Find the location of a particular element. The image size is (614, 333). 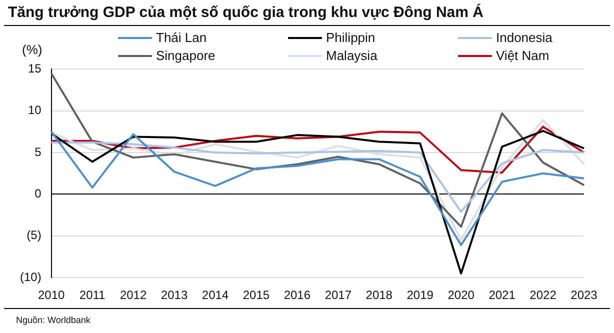

x-tick-label: 2020 is located at coordinates (461, 295).